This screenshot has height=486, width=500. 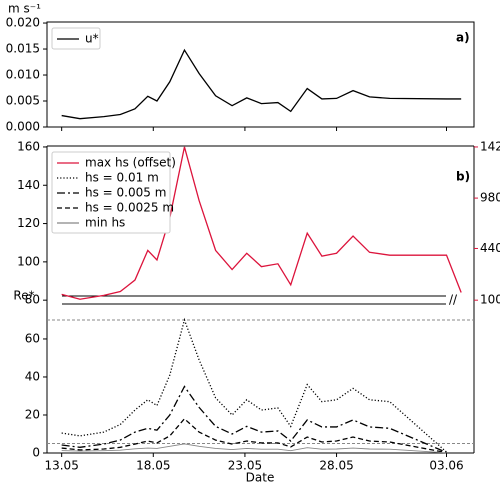 What do you see at coordinates (32, 376) in the screenshot?
I see `y-tick-label: 40` at bounding box center [32, 376].